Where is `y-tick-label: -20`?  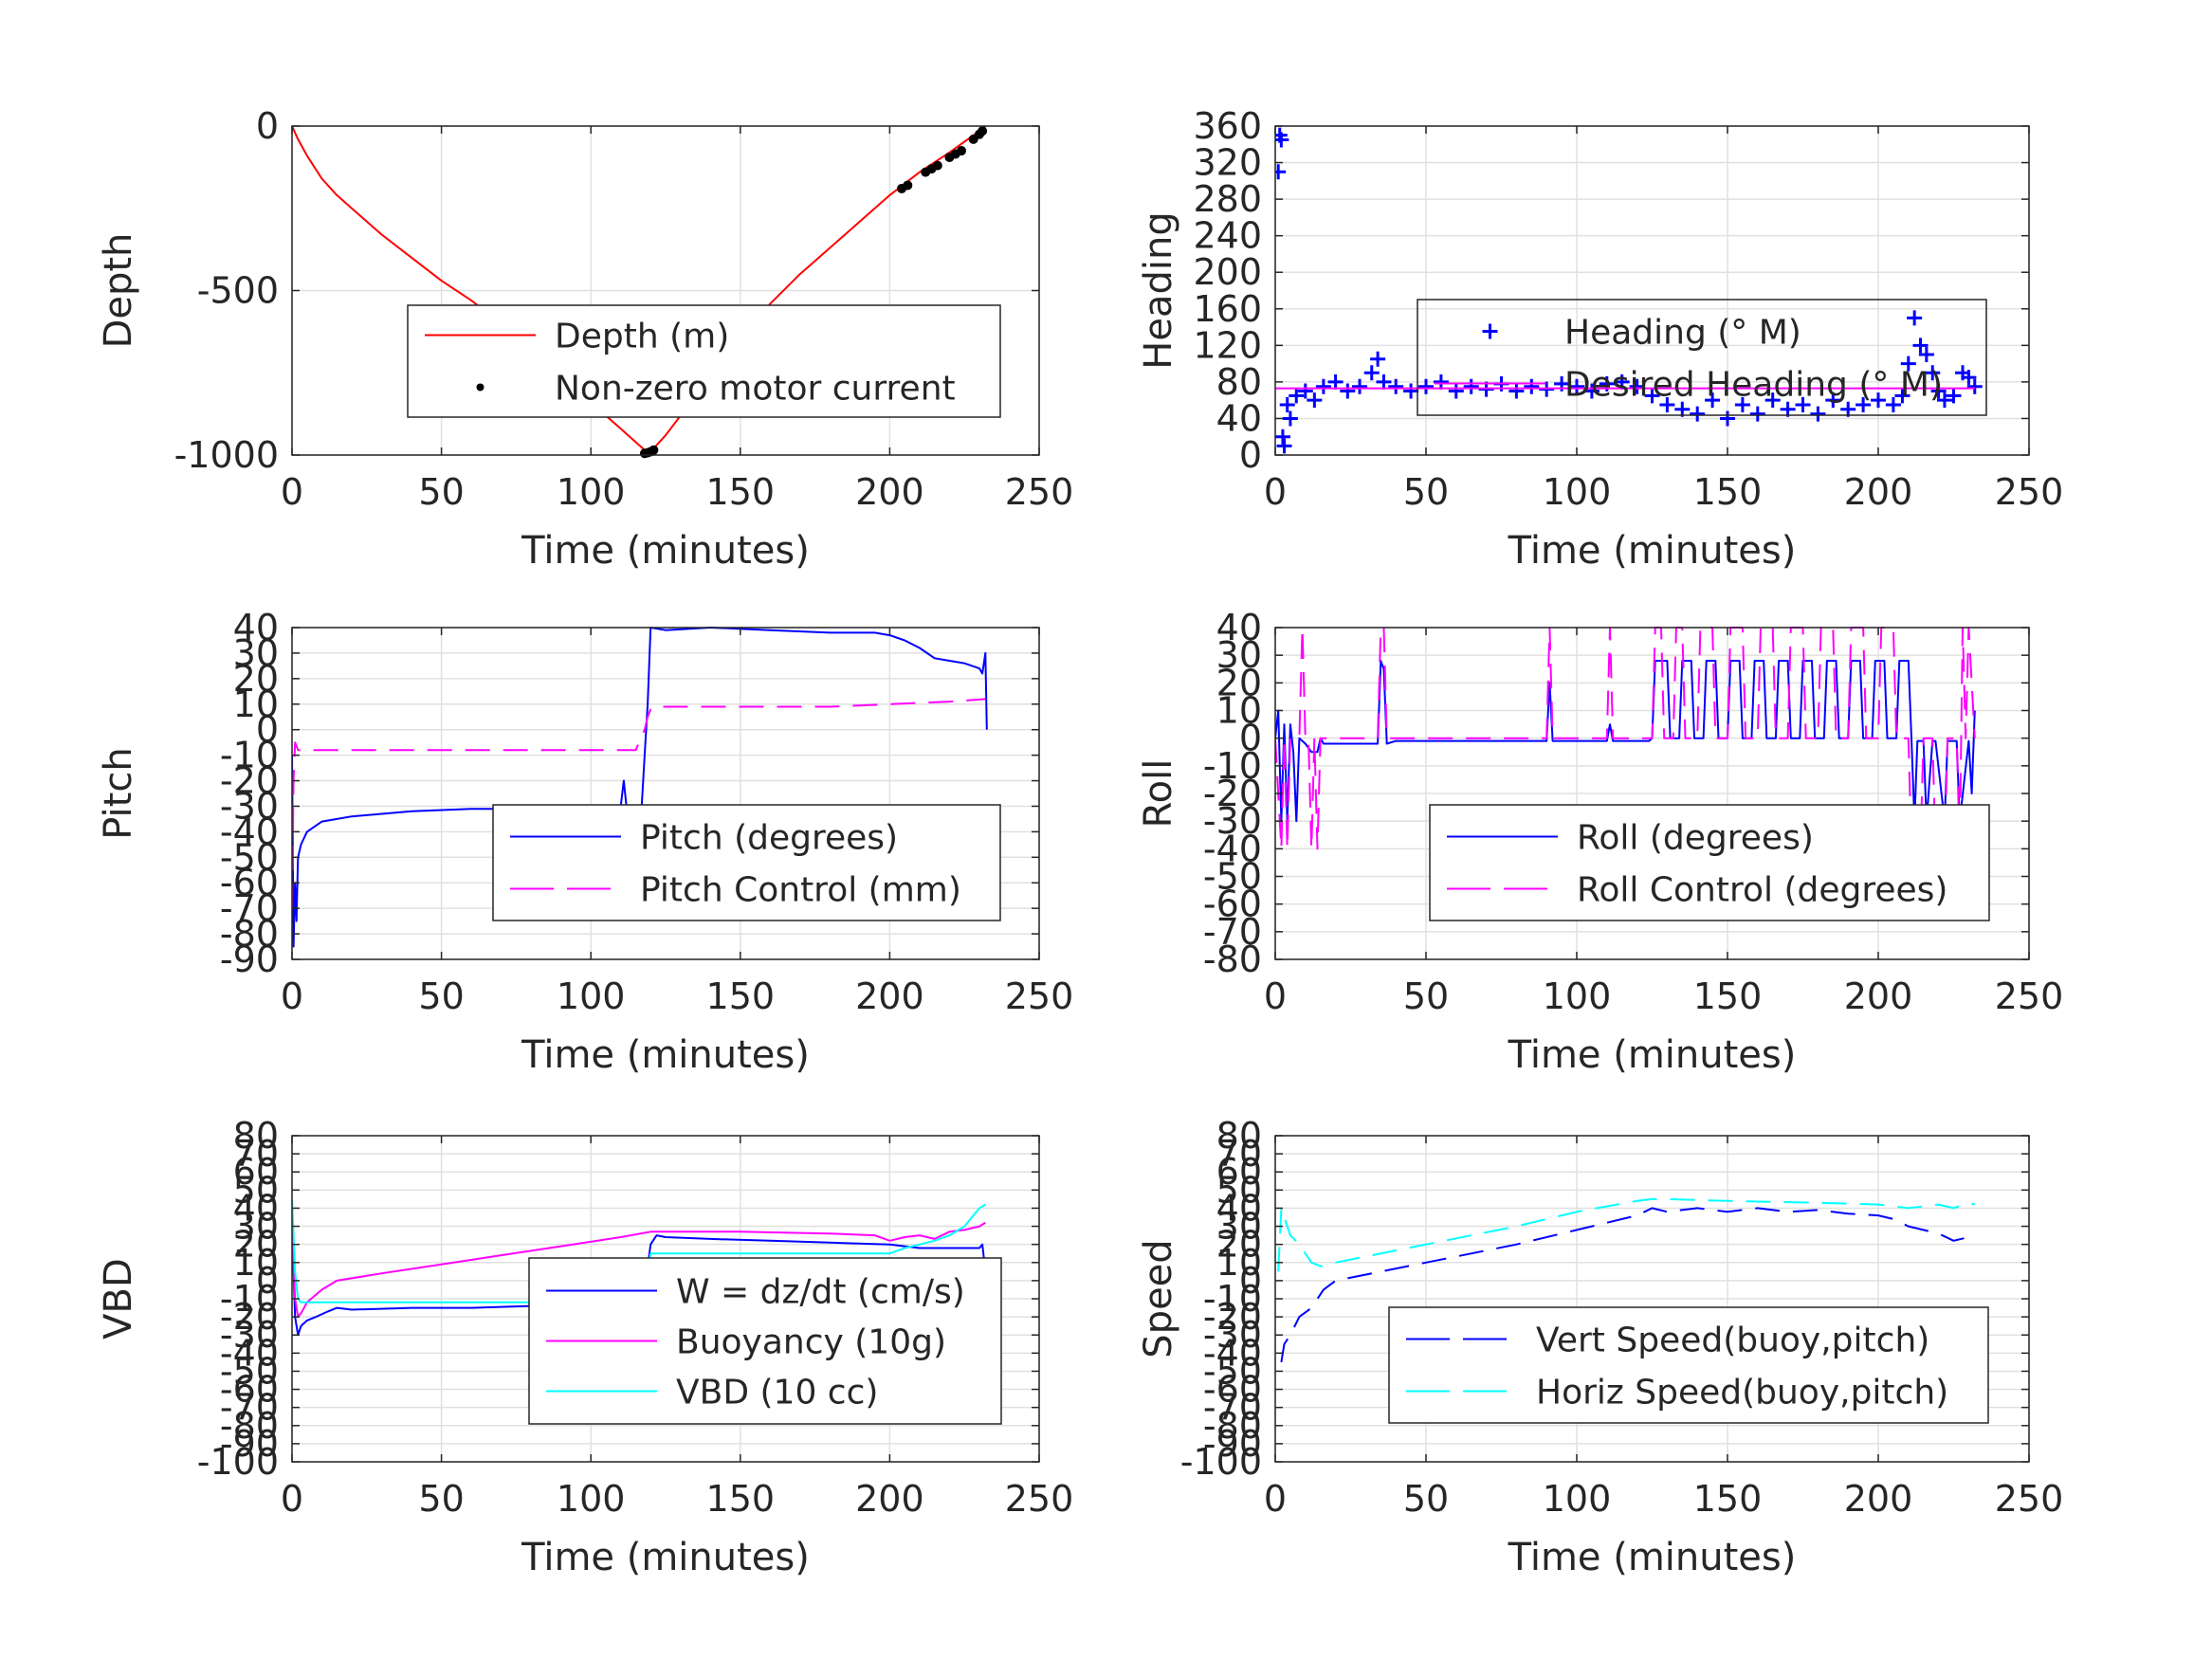
y-tick-label: -20 is located at coordinates (249, 1317).